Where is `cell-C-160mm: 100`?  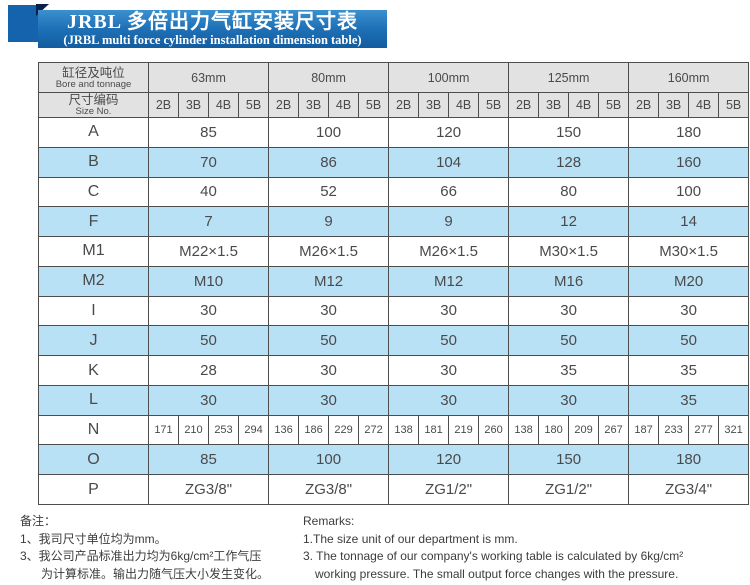
cell-C-160mm: 100 is located at coordinates (689, 192).